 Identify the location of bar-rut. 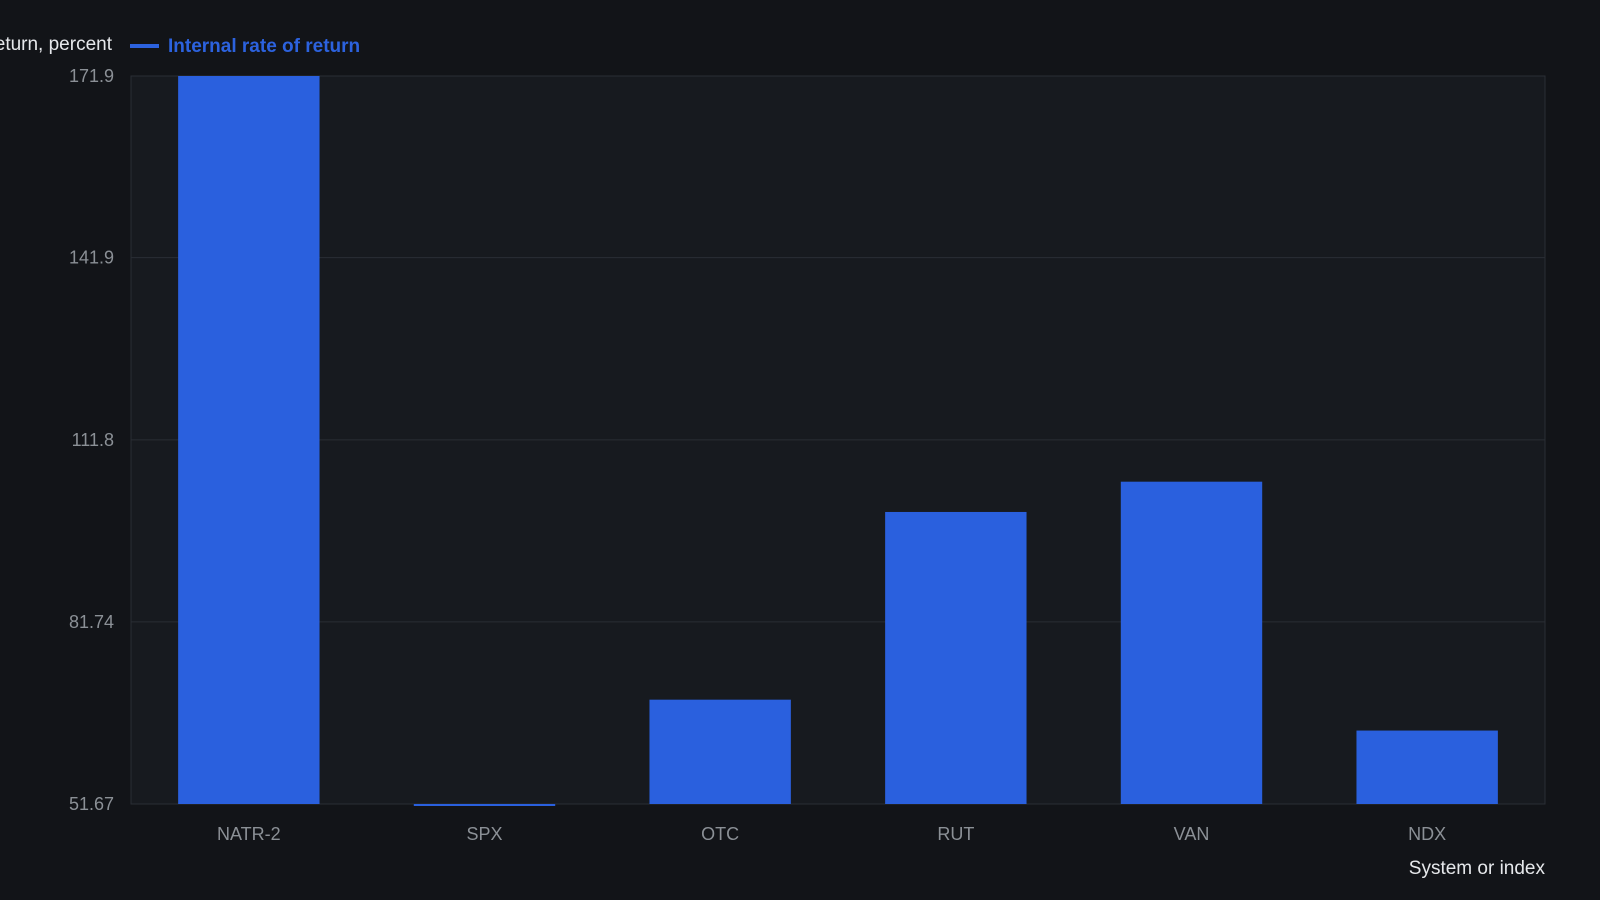
(956, 657).